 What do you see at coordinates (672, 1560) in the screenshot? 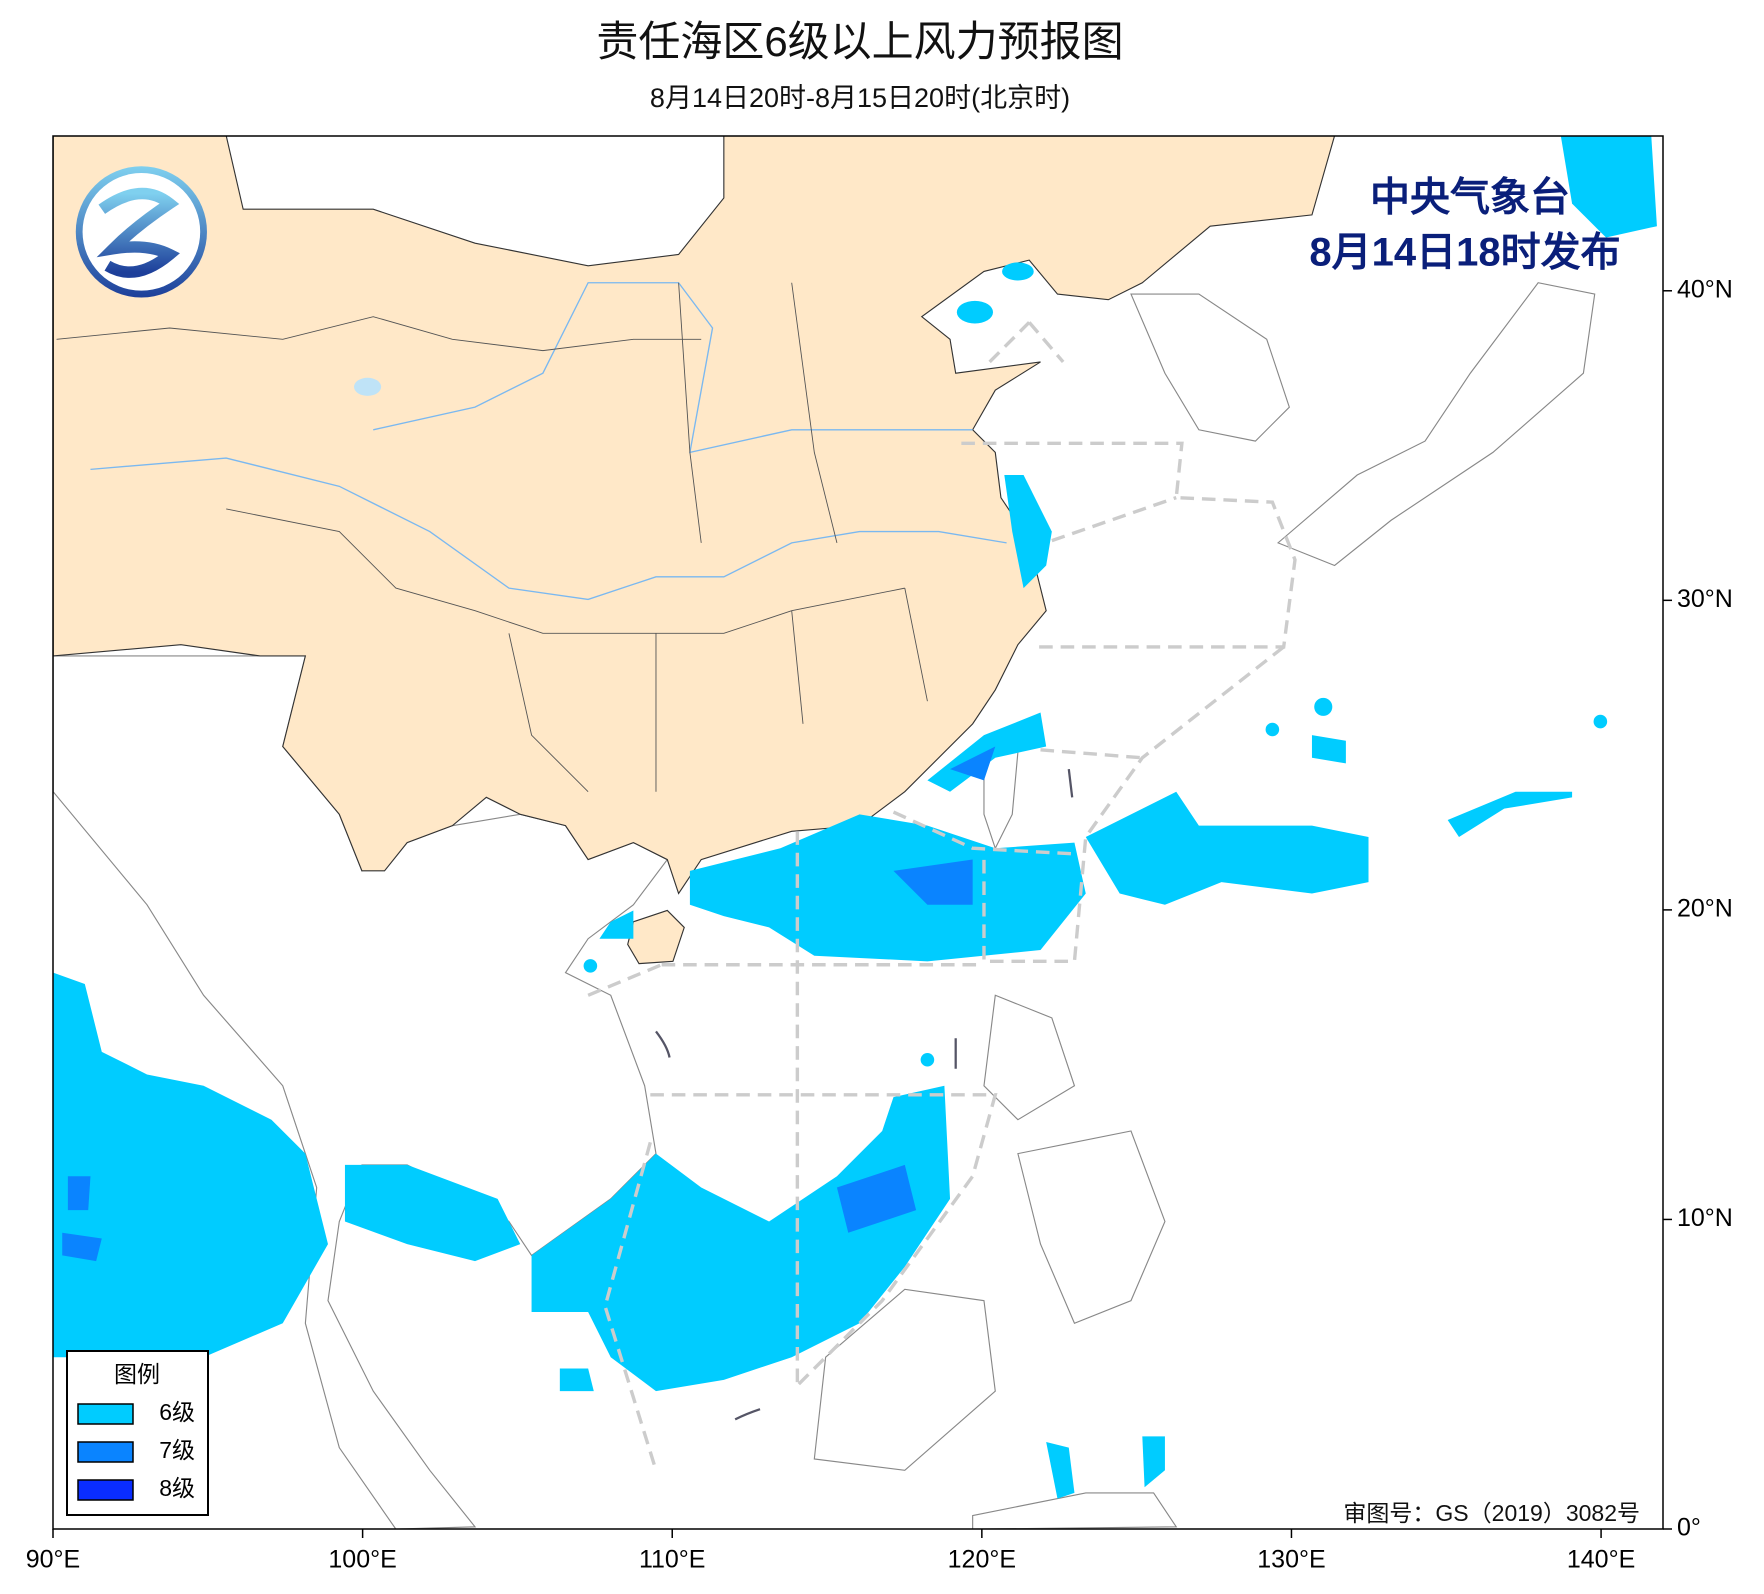
I see `x-tick-label: 110°E` at bounding box center [672, 1560].